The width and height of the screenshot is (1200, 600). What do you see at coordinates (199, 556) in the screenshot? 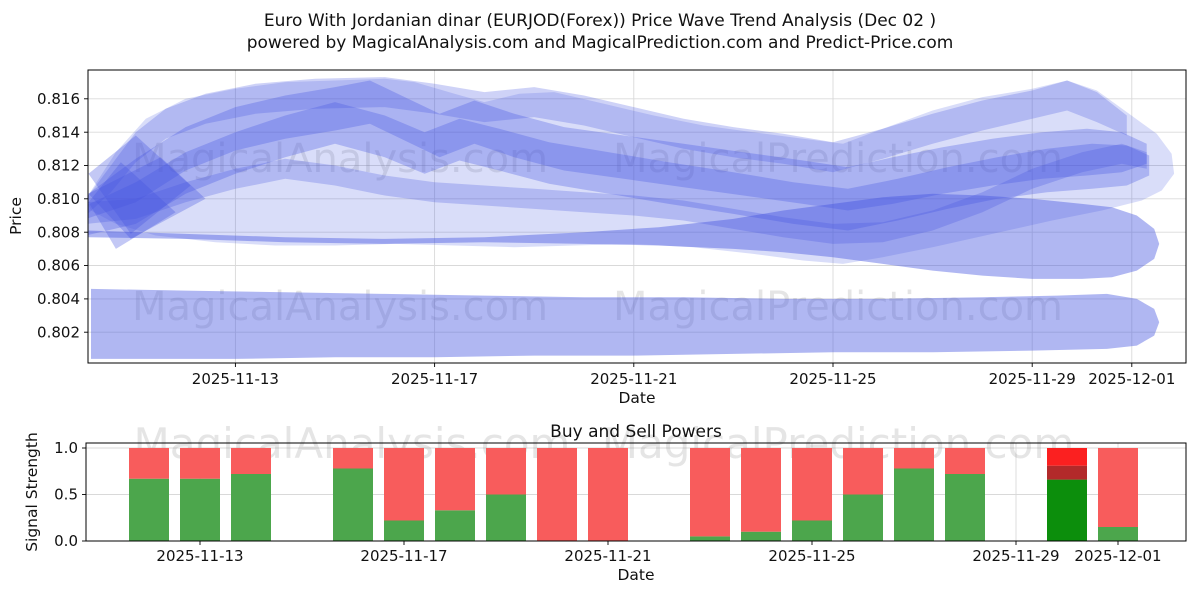
I see `signal-xtick-label: 2025-11-13` at bounding box center [199, 556].